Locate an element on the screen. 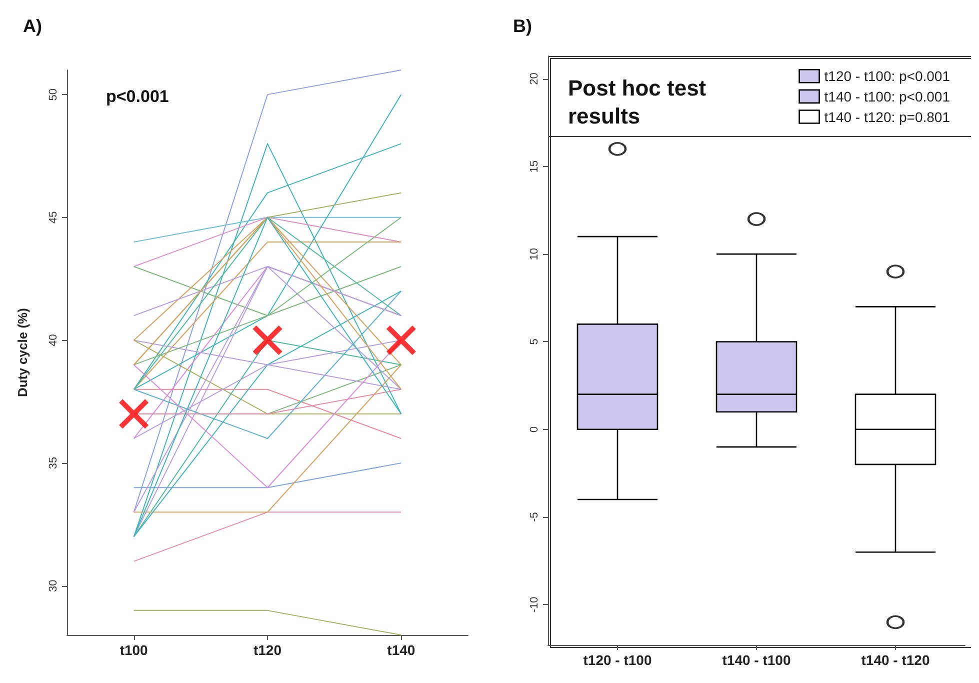 This screenshot has width=979, height=683. y-tick-label: 30 is located at coordinates (54, 586).